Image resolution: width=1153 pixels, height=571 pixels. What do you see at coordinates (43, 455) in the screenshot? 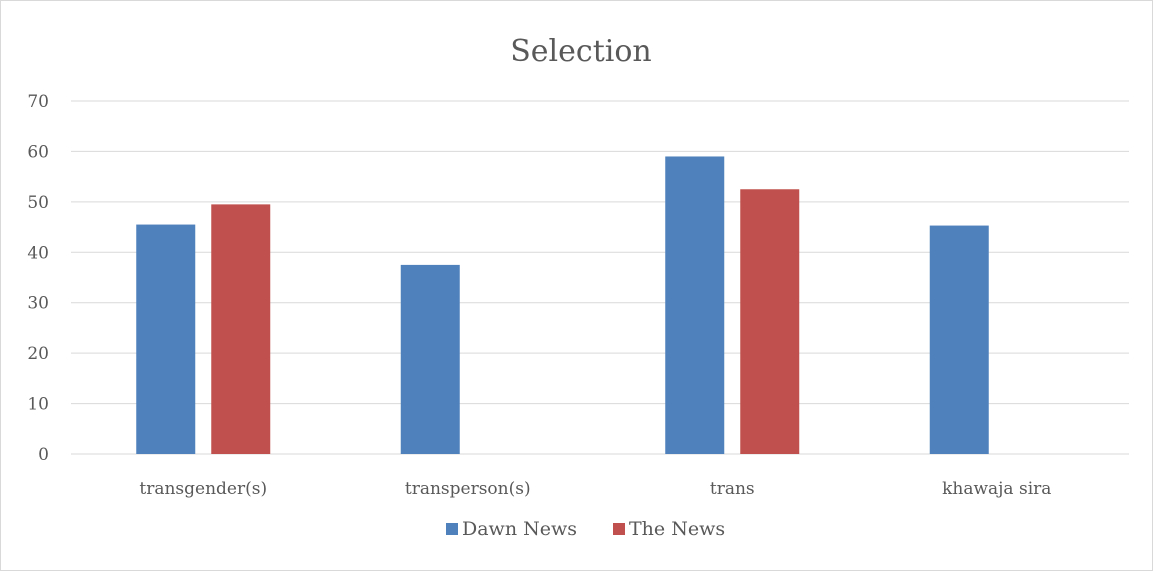
I see `y-tick-label: 0` at bounding box center [43, 455].